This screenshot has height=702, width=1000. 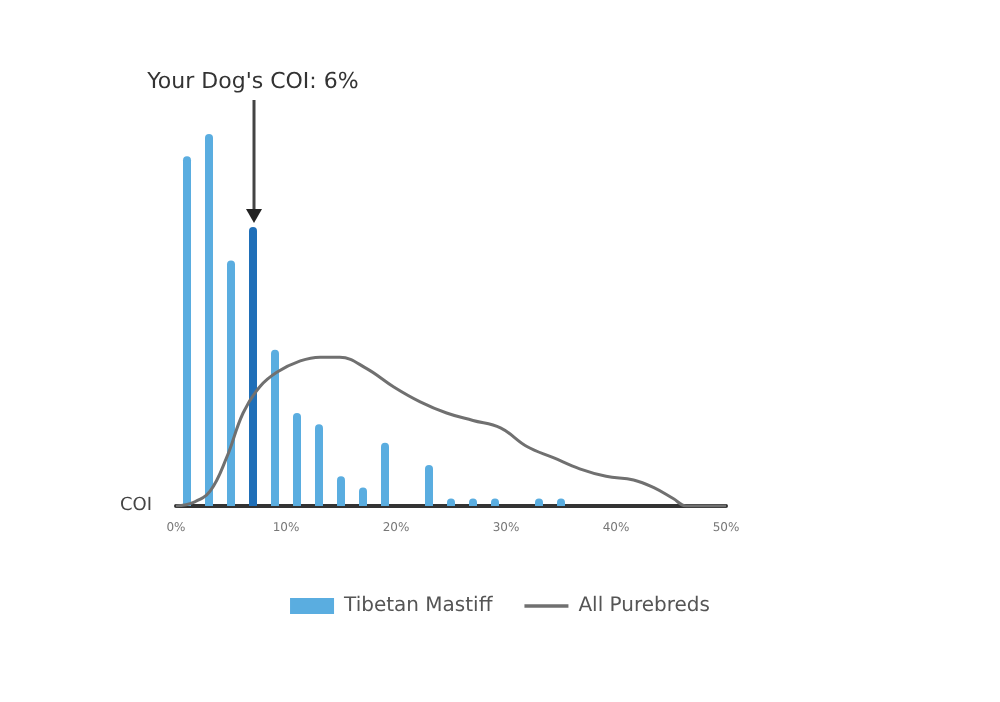 I want to click on x-axis-title: COI, so click(x=135, y=506).